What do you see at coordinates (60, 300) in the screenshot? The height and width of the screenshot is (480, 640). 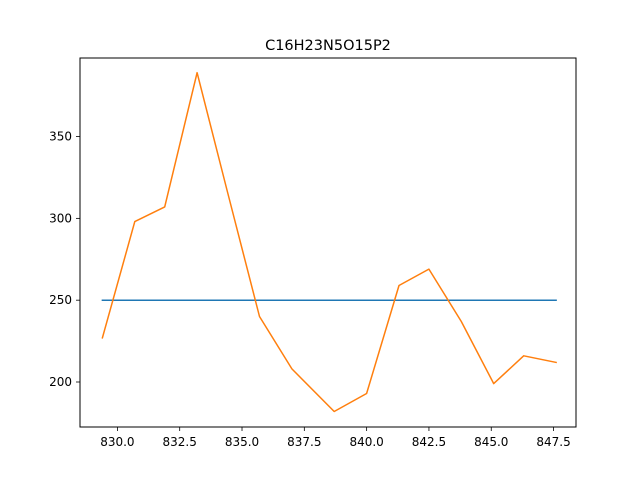 I see `y-tick-label: 250` at bounding box center [60, 300].